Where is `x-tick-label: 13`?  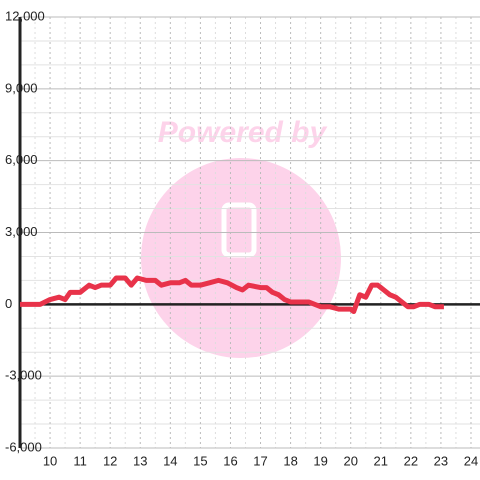
x-tick-label: 13 is located at coordinates (140, 460).